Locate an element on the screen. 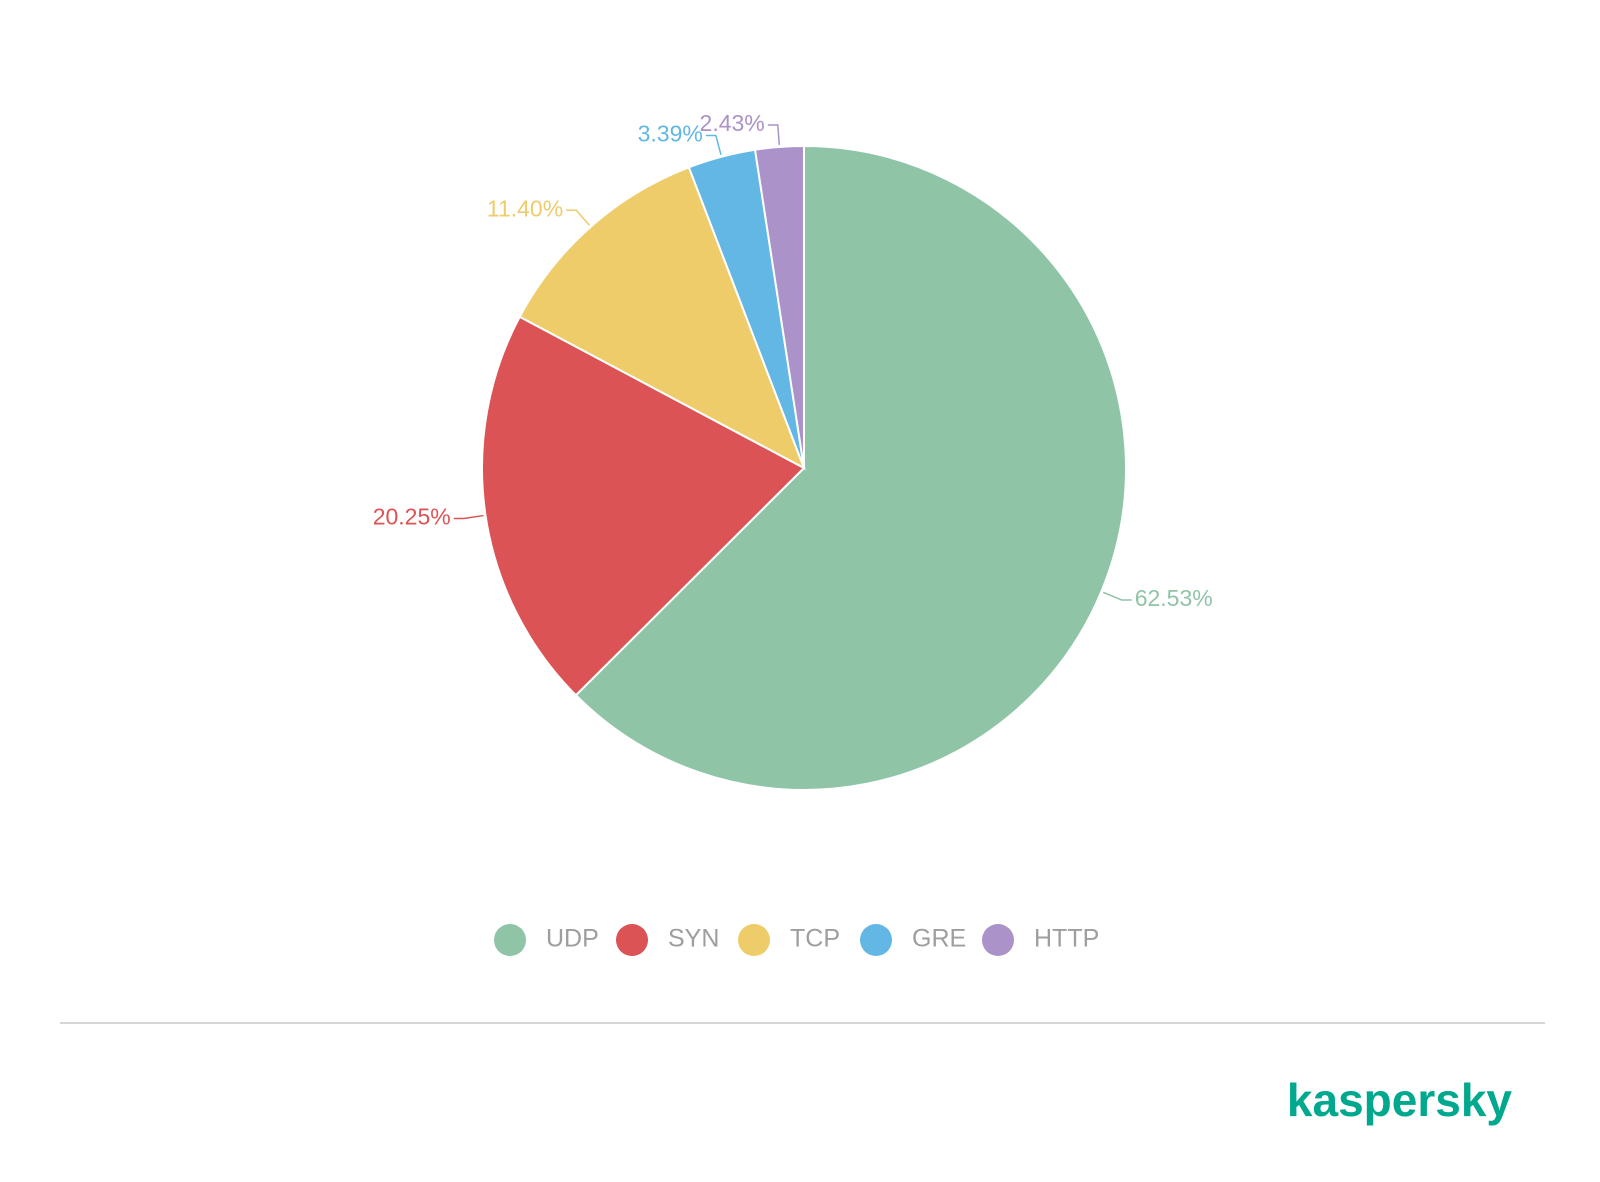  data-label: 62.53% is located at coordinates (1174, 598).